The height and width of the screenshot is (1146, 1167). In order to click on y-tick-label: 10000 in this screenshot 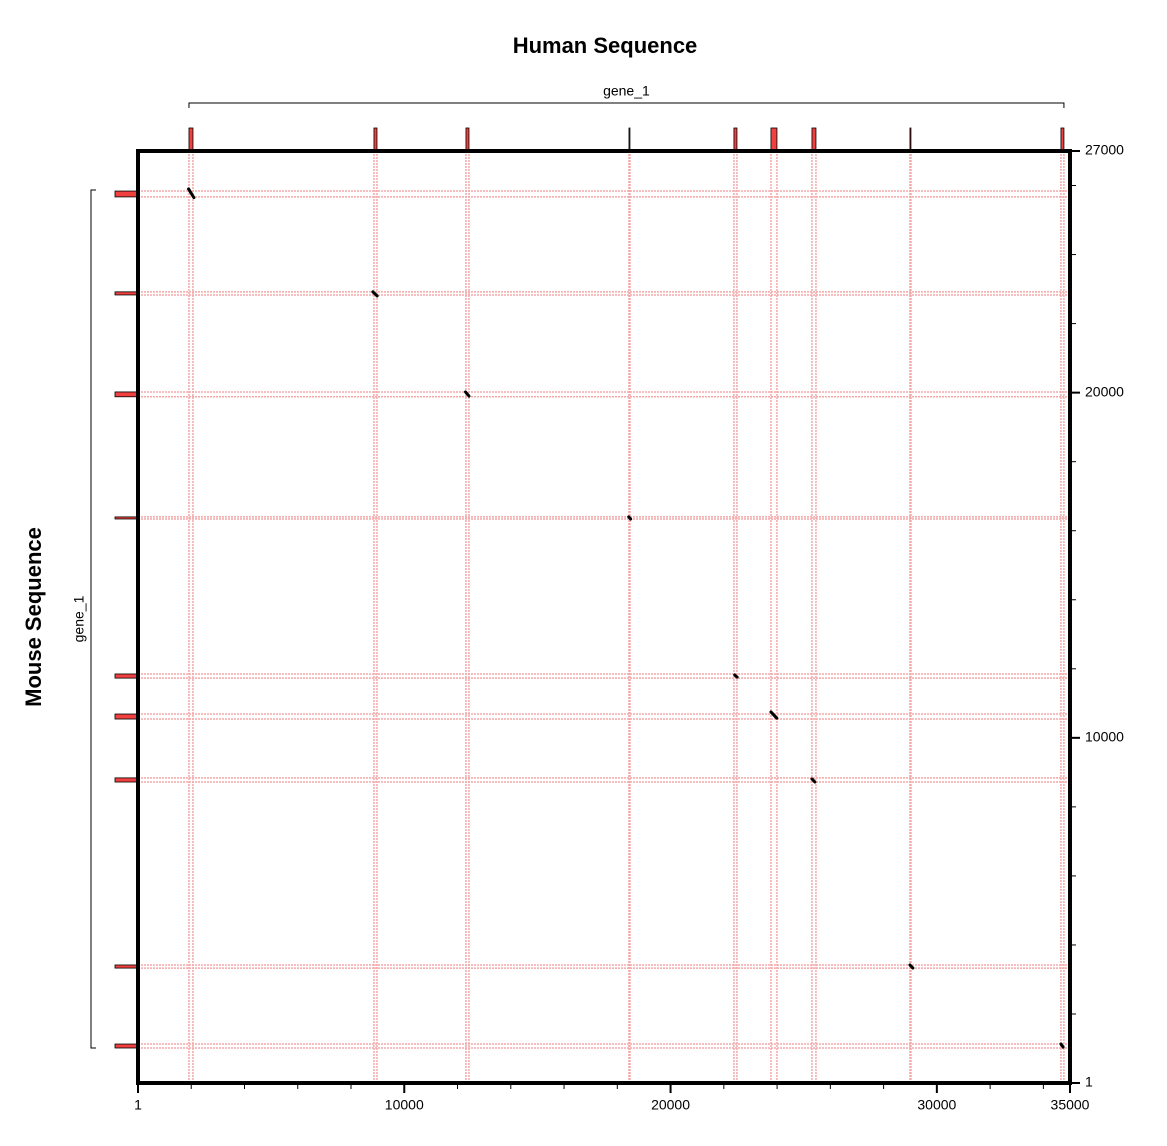, I will do `click(1104, 737)`.